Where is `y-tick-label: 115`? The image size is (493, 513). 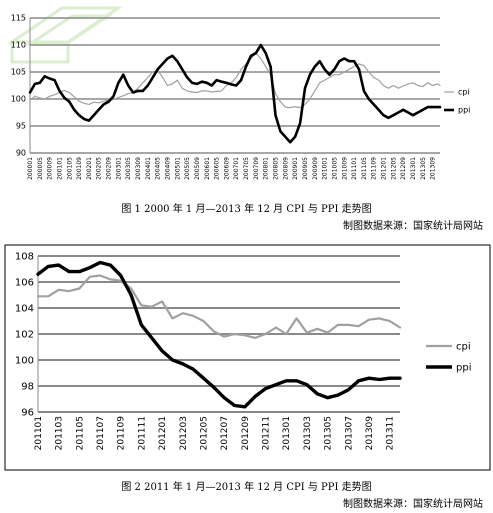
y-tick-label: 115 is located at coordinates (18, 18).